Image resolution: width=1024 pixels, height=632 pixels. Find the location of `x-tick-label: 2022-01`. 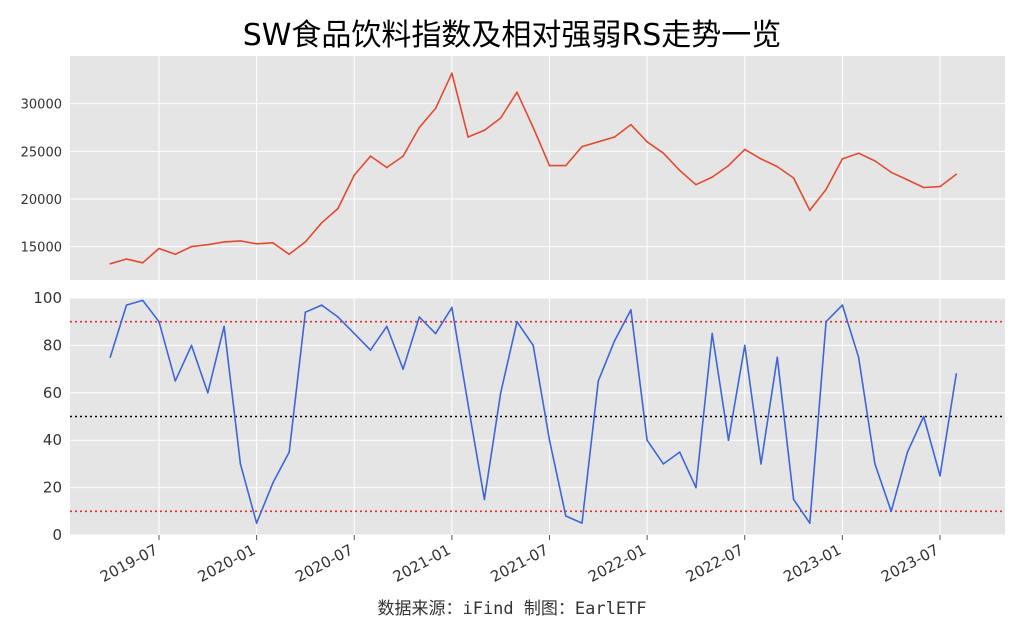

x-tick-label: 2022-01 is located at coordinates (617, 563).